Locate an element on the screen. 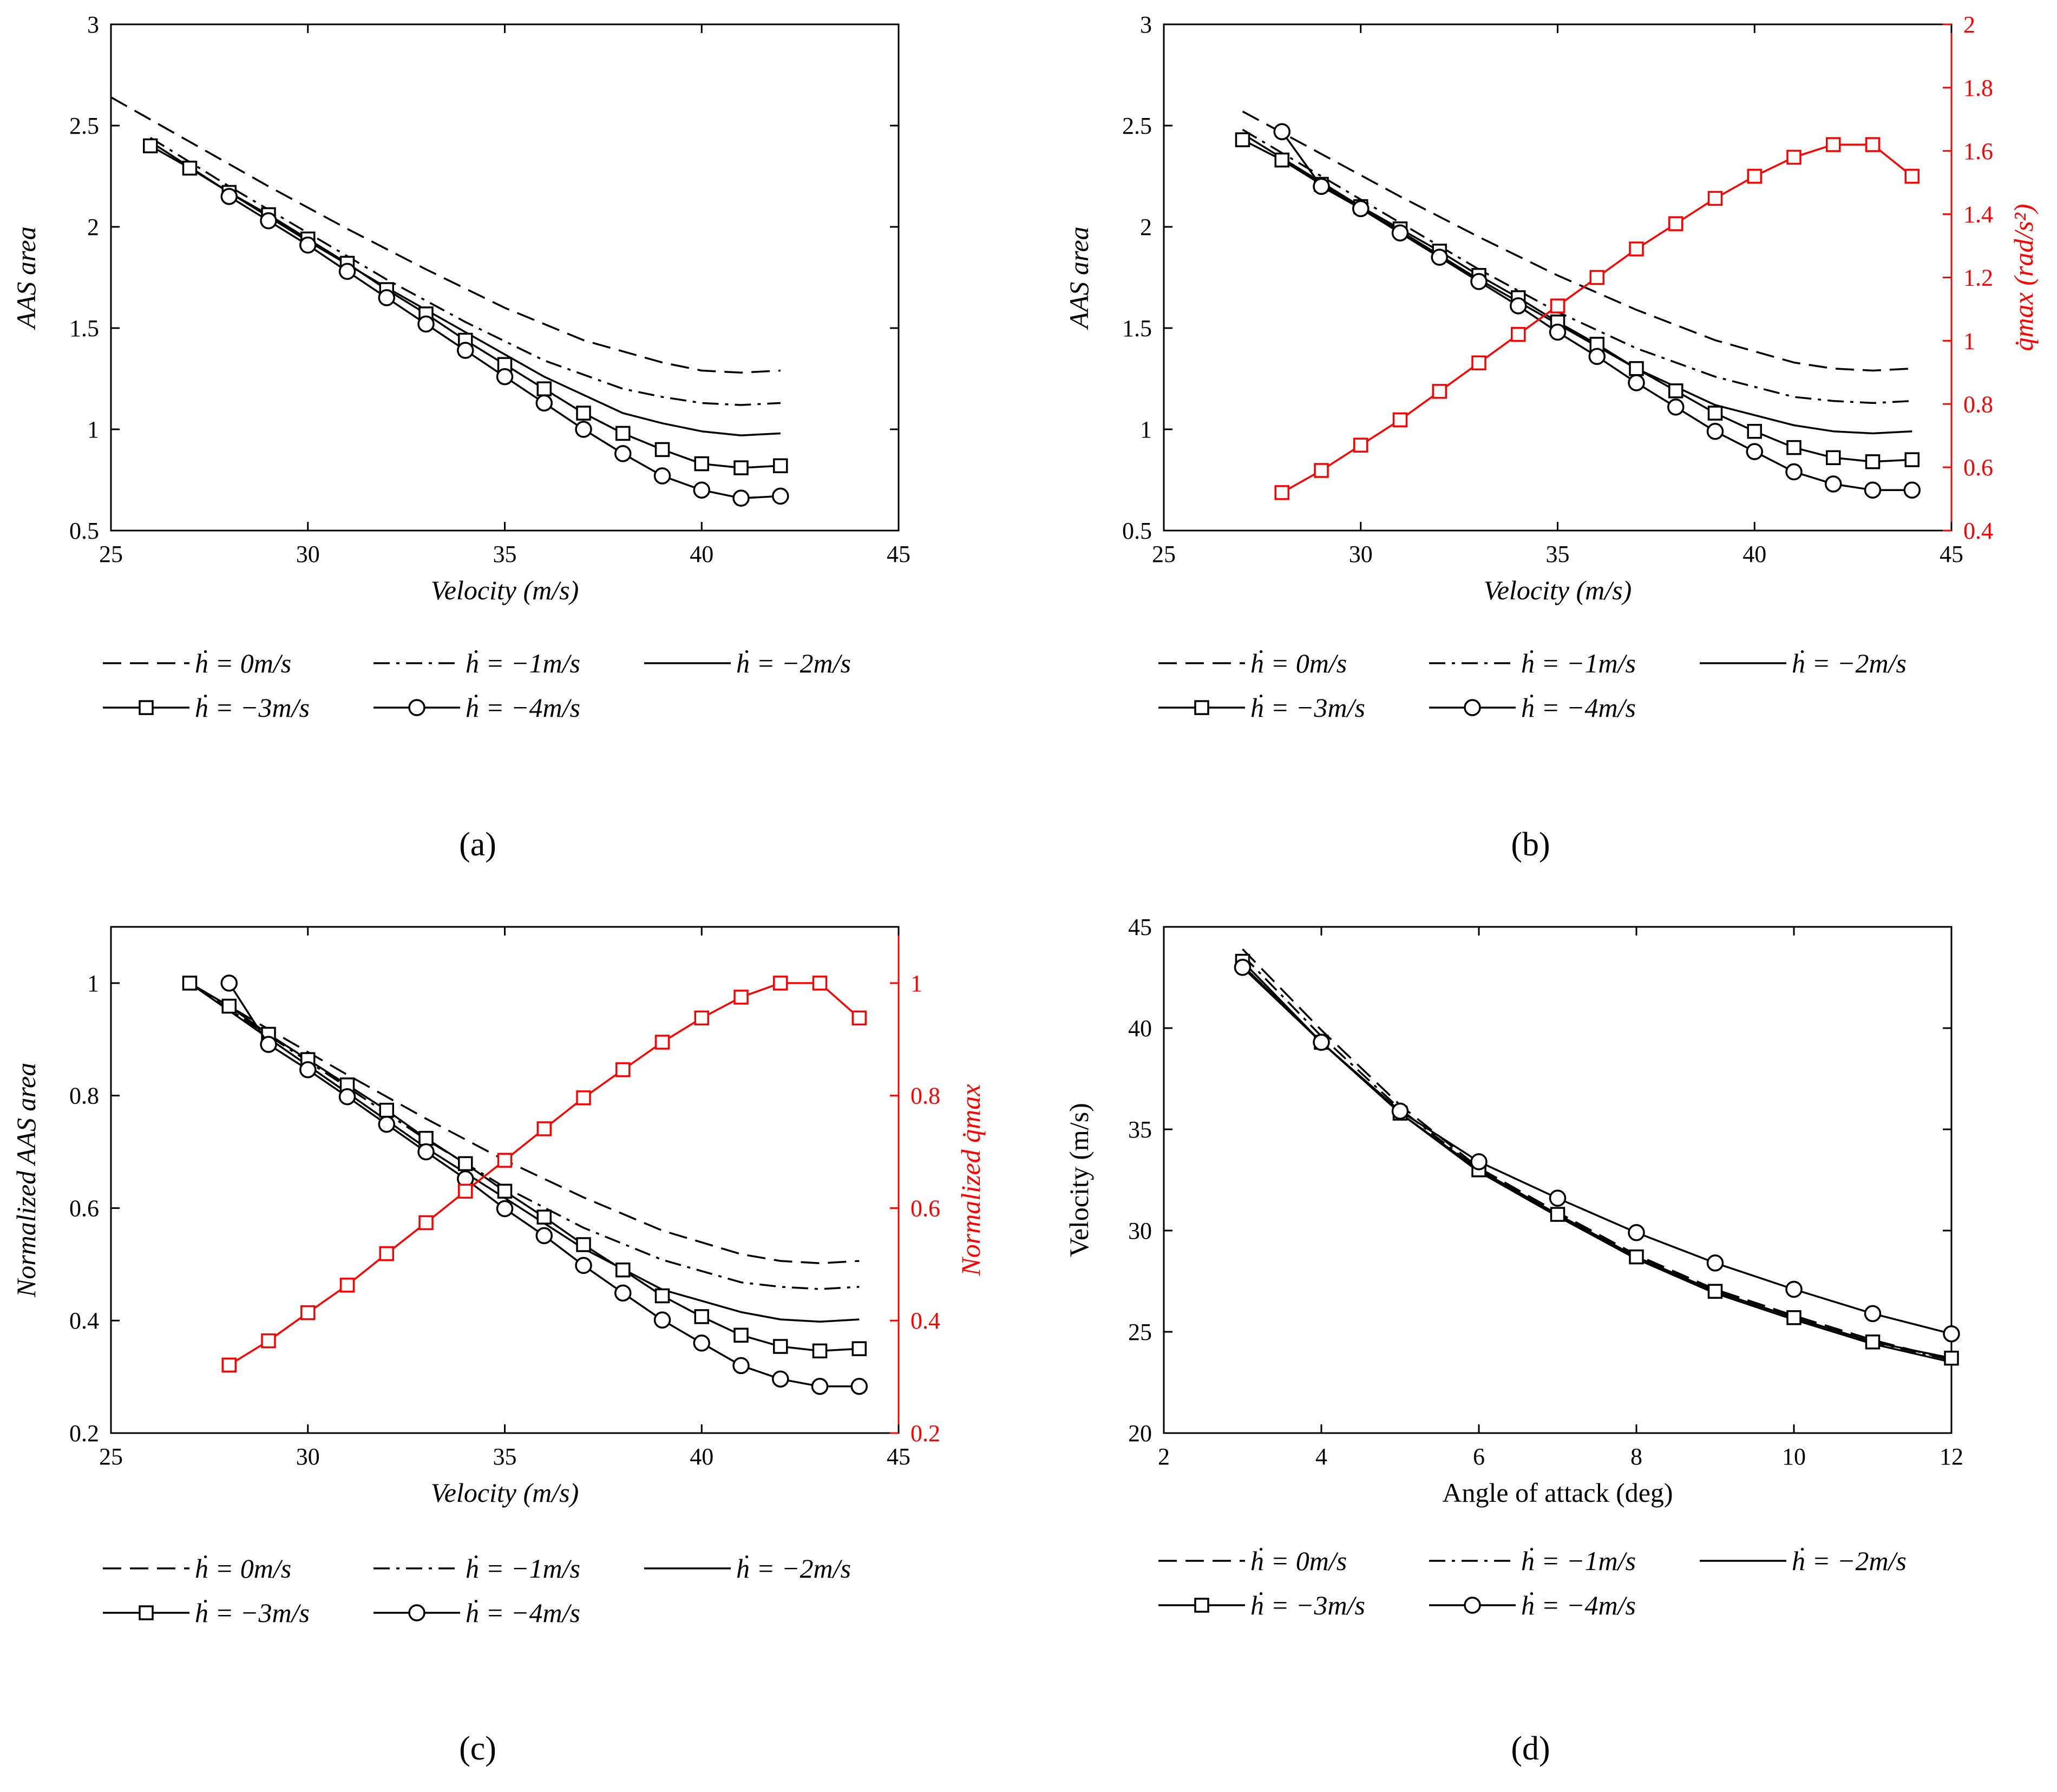 The height and width of the screenshot is (1792, 2057). legend-square-marker is located at coordinates (1201, 1605).